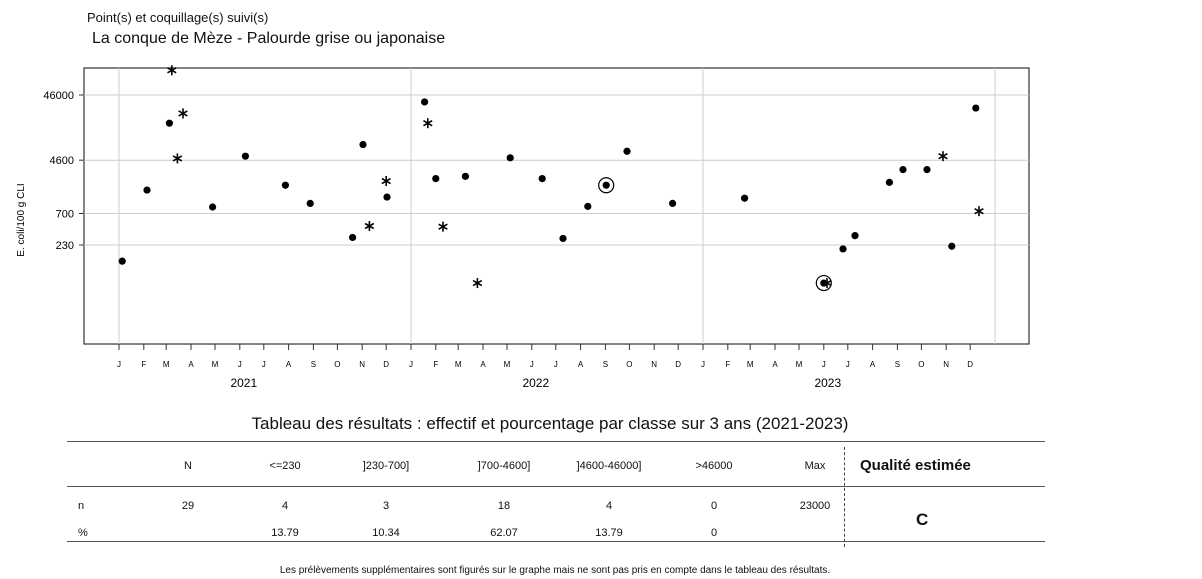 This screenshot has height=579, width=1202. I want to click on y-tick-label: 230, so click(65, 246).